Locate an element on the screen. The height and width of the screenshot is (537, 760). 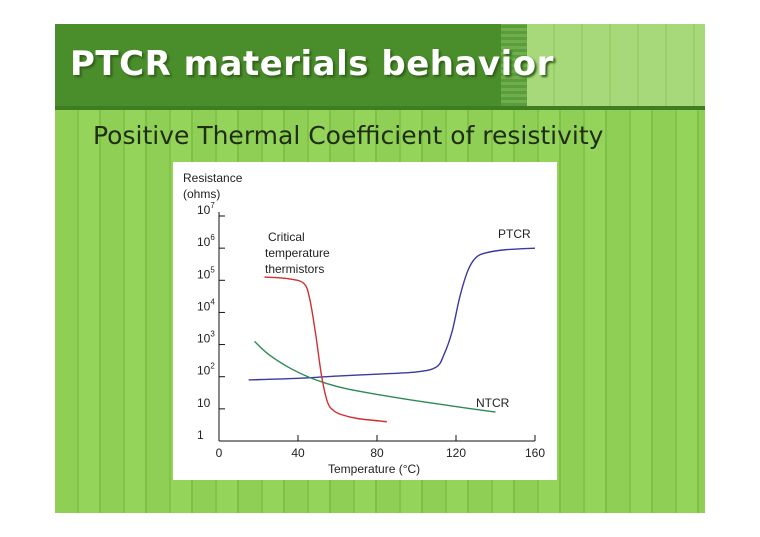
series-line-critical-temperature-thermistors is located at coordinates (325, 349).